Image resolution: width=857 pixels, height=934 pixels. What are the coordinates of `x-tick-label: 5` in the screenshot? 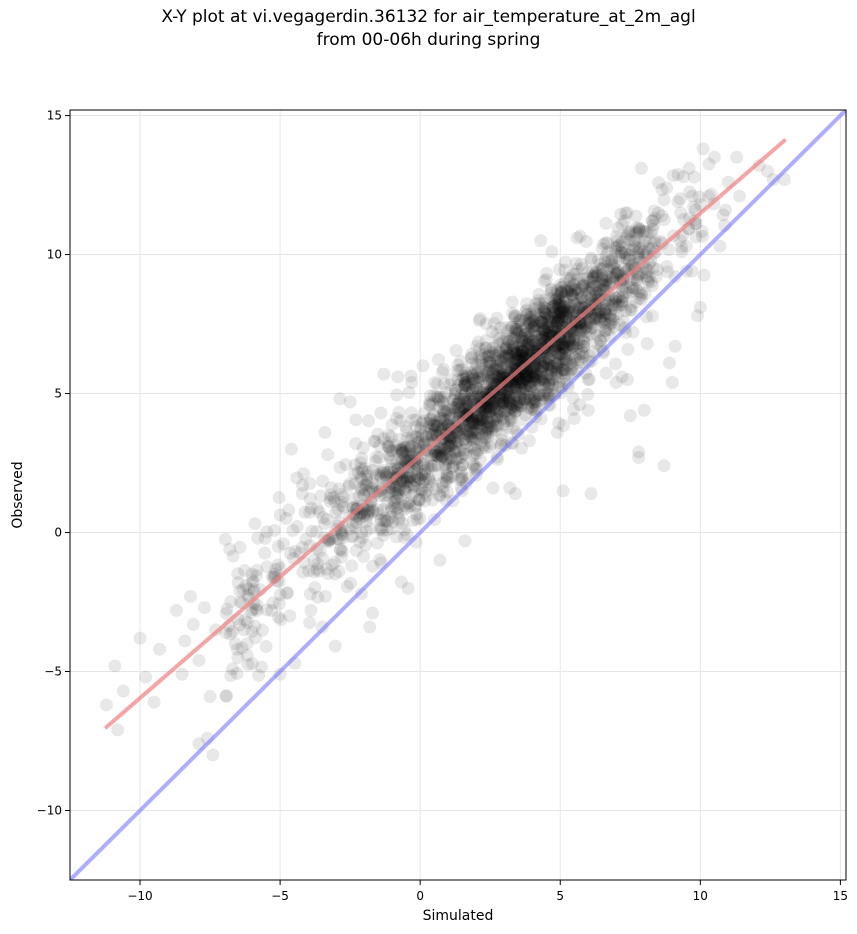 It's located at (560, 896).